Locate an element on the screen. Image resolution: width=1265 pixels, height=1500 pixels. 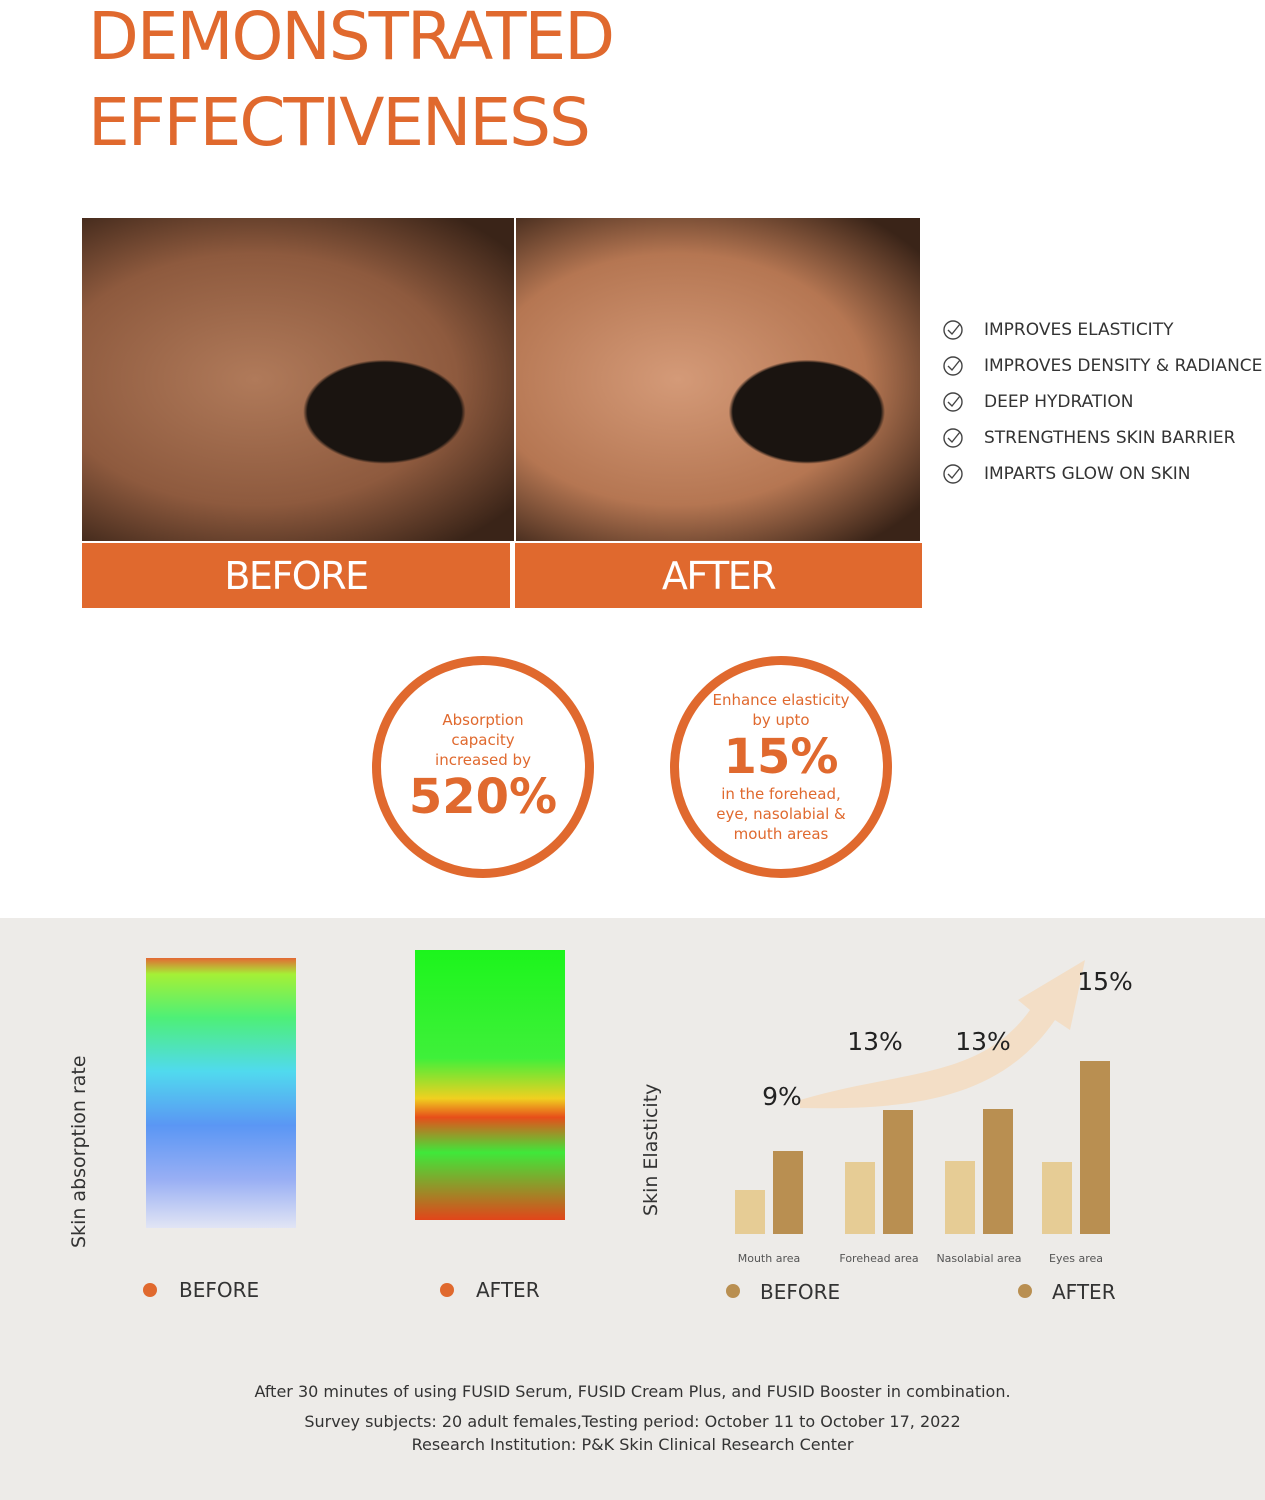
before-label: BEFORE is located at coordinates (296, 575).